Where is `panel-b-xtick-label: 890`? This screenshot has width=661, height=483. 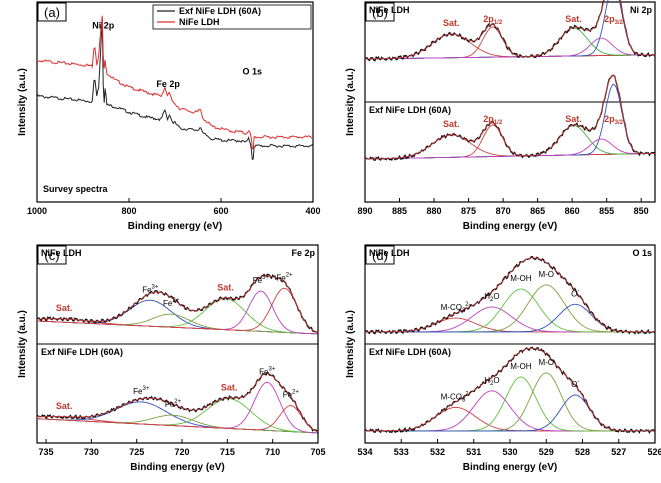
panel-b-xtick-label: 890 is located at coordinates (364, 211).